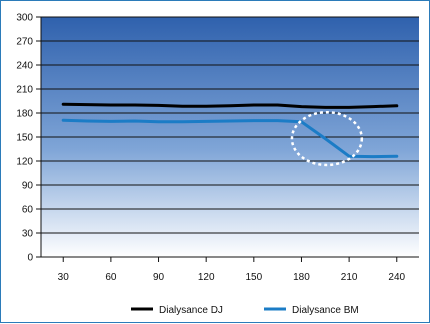 Image resolution: width=430 pixels, height=324 pixels. What do you see at coordinates (349, 277) in the screenshot?
I see `x-tick-label: 210` at bounding box center [349, 277].